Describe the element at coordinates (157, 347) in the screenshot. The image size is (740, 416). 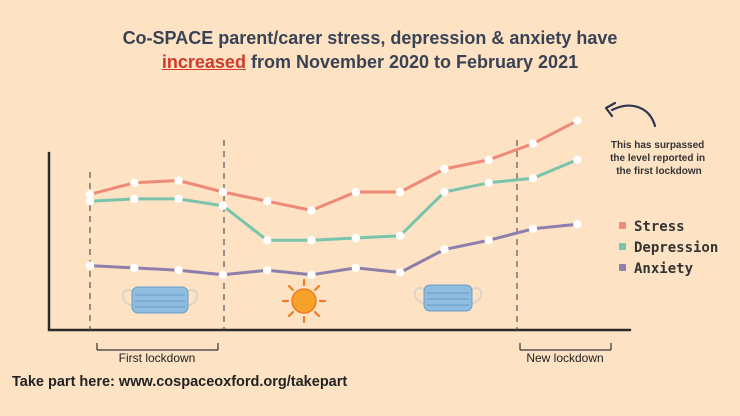
I see `first-lockdown-bracket` at that location.